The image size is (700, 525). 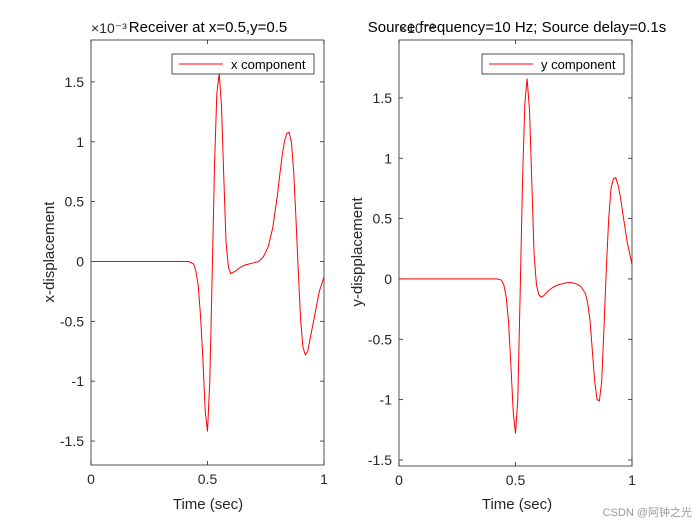 What do you see at coordinates (647, 512) in the screenshot?
I see `watermark: CSDN @阿钟之光` at bounding box center [647, 512].